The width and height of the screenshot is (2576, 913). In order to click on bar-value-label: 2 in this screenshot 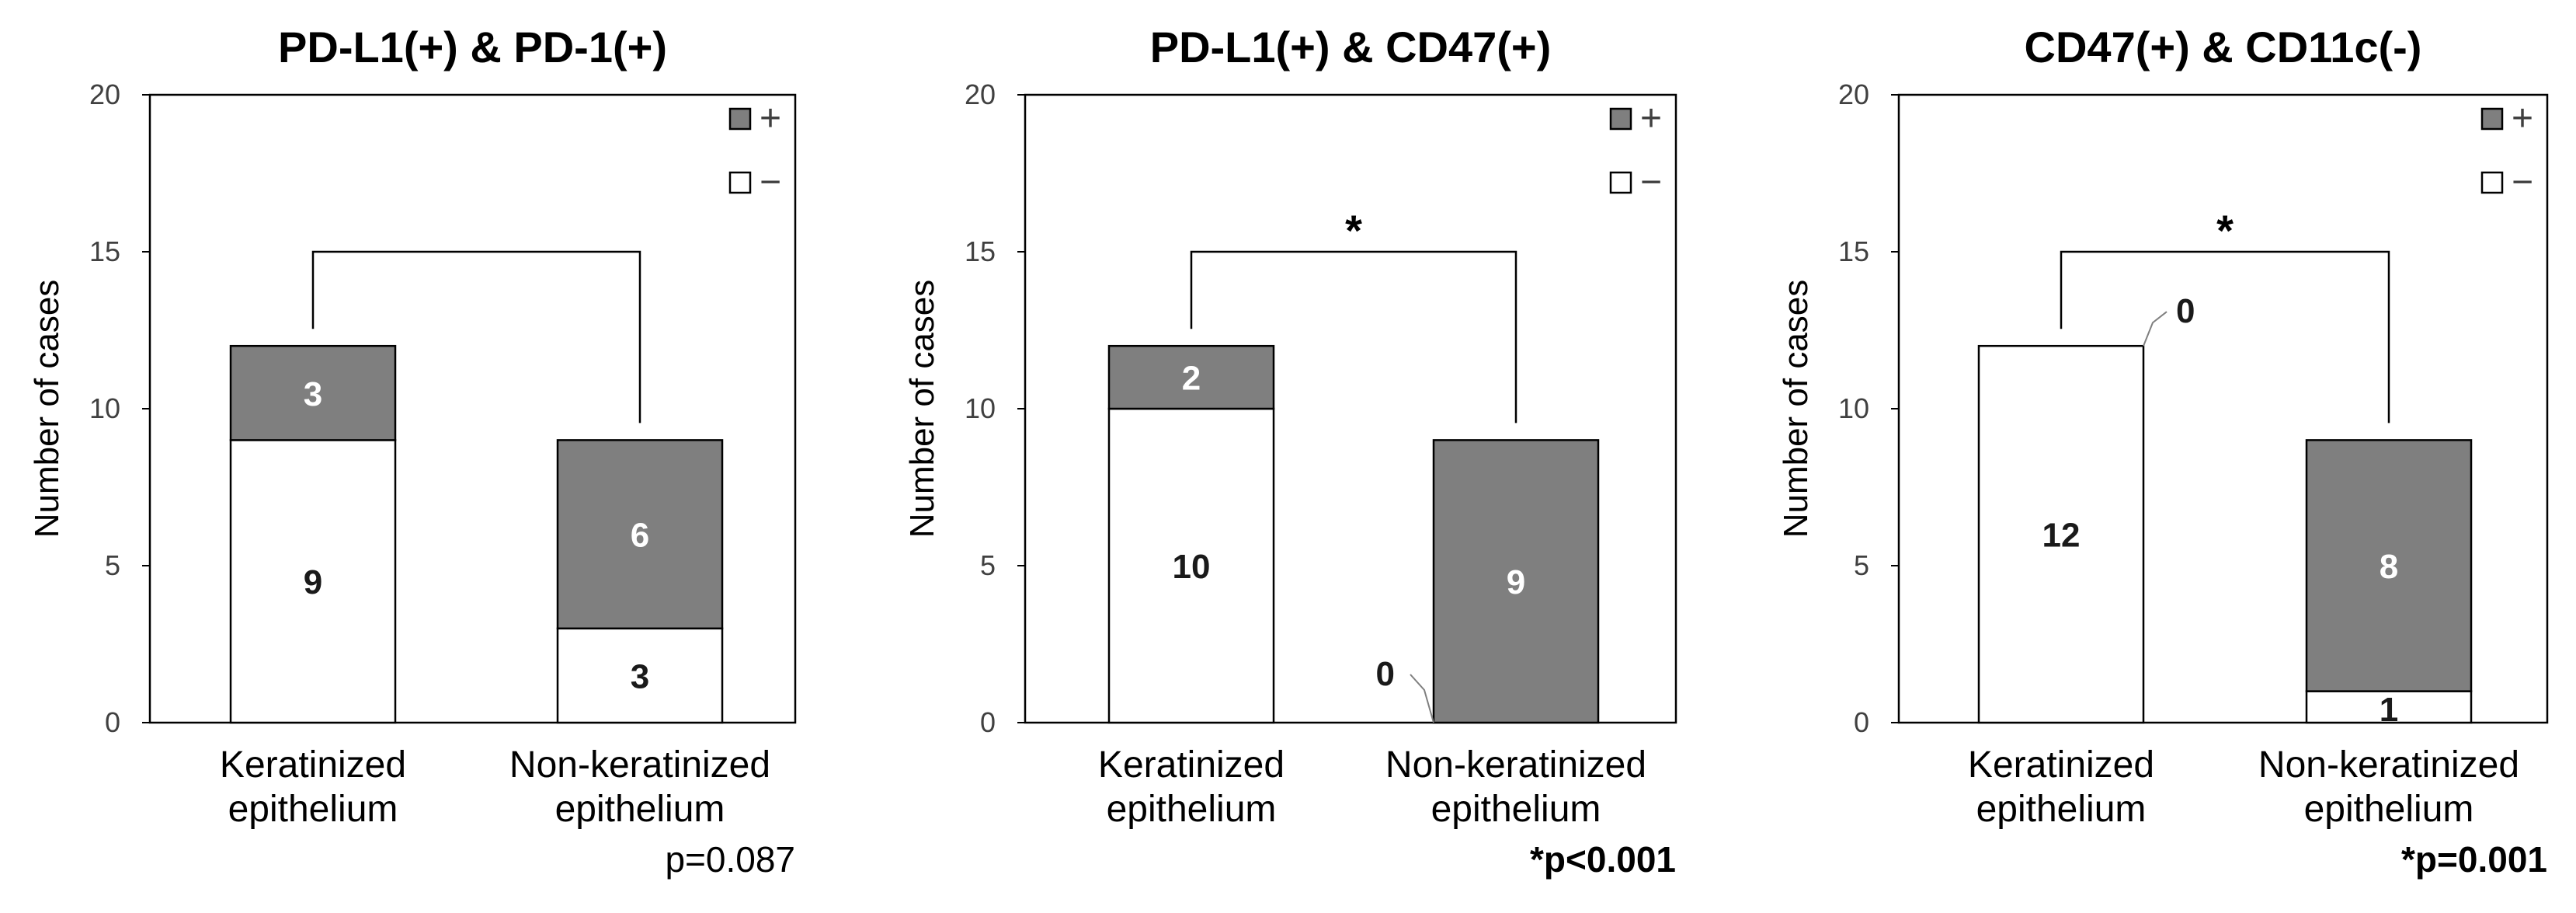, I will do `click(1191, 379)`.